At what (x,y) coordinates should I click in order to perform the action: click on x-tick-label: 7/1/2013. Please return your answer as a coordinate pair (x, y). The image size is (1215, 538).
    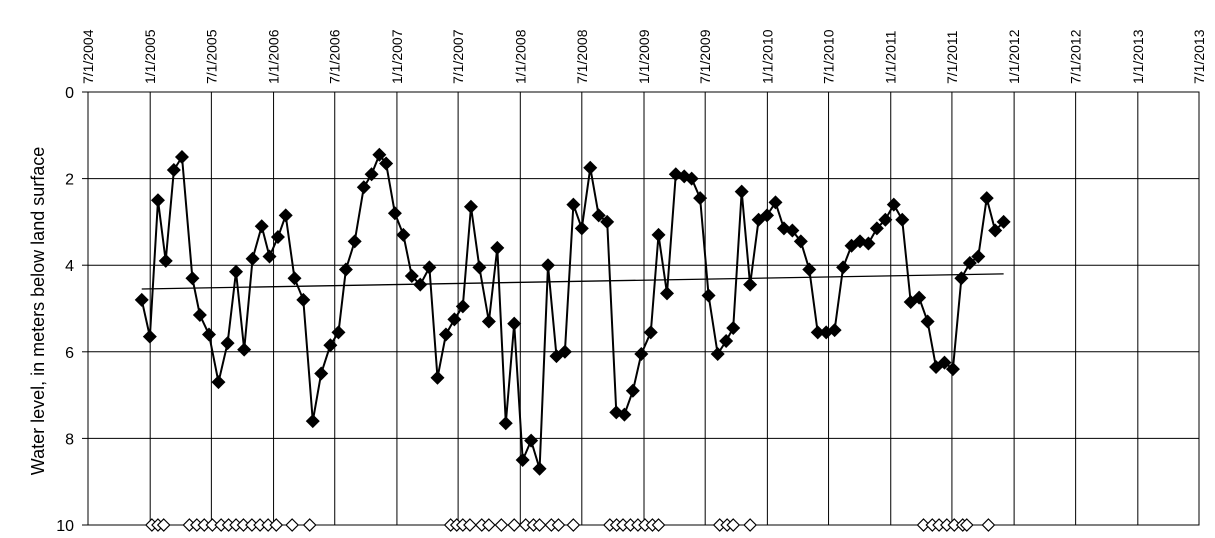
    Looking at the image, I should click on (1199, 56).